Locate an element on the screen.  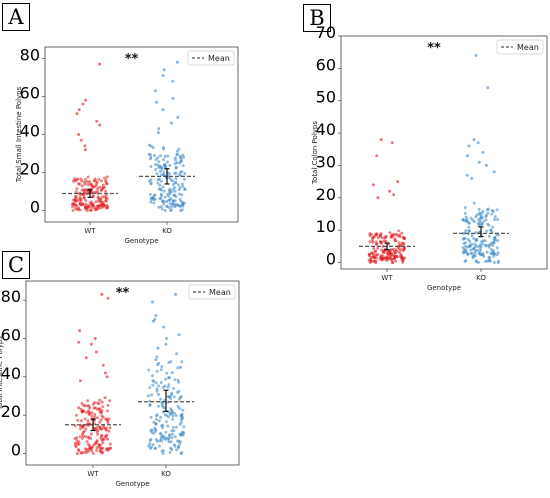
y-tick-label: 50 is located at coordinates (326, 97).